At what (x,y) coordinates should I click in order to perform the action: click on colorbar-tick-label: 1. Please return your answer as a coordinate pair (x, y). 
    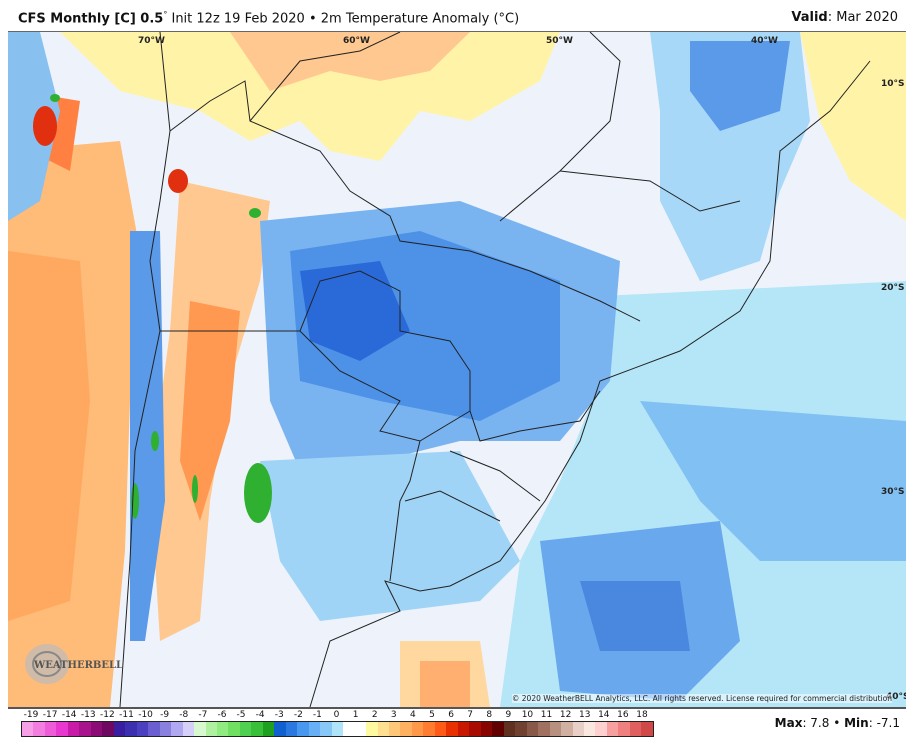
    Looking at the image, I should click on (355, 715).